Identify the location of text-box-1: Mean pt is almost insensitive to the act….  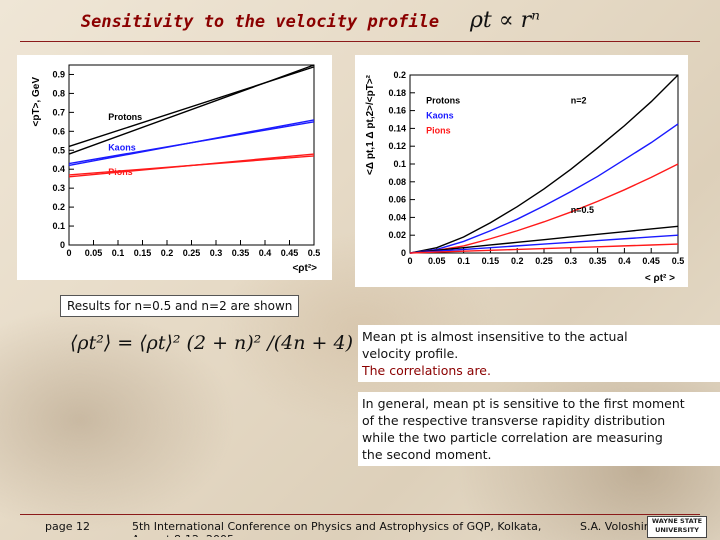
(539, 353).